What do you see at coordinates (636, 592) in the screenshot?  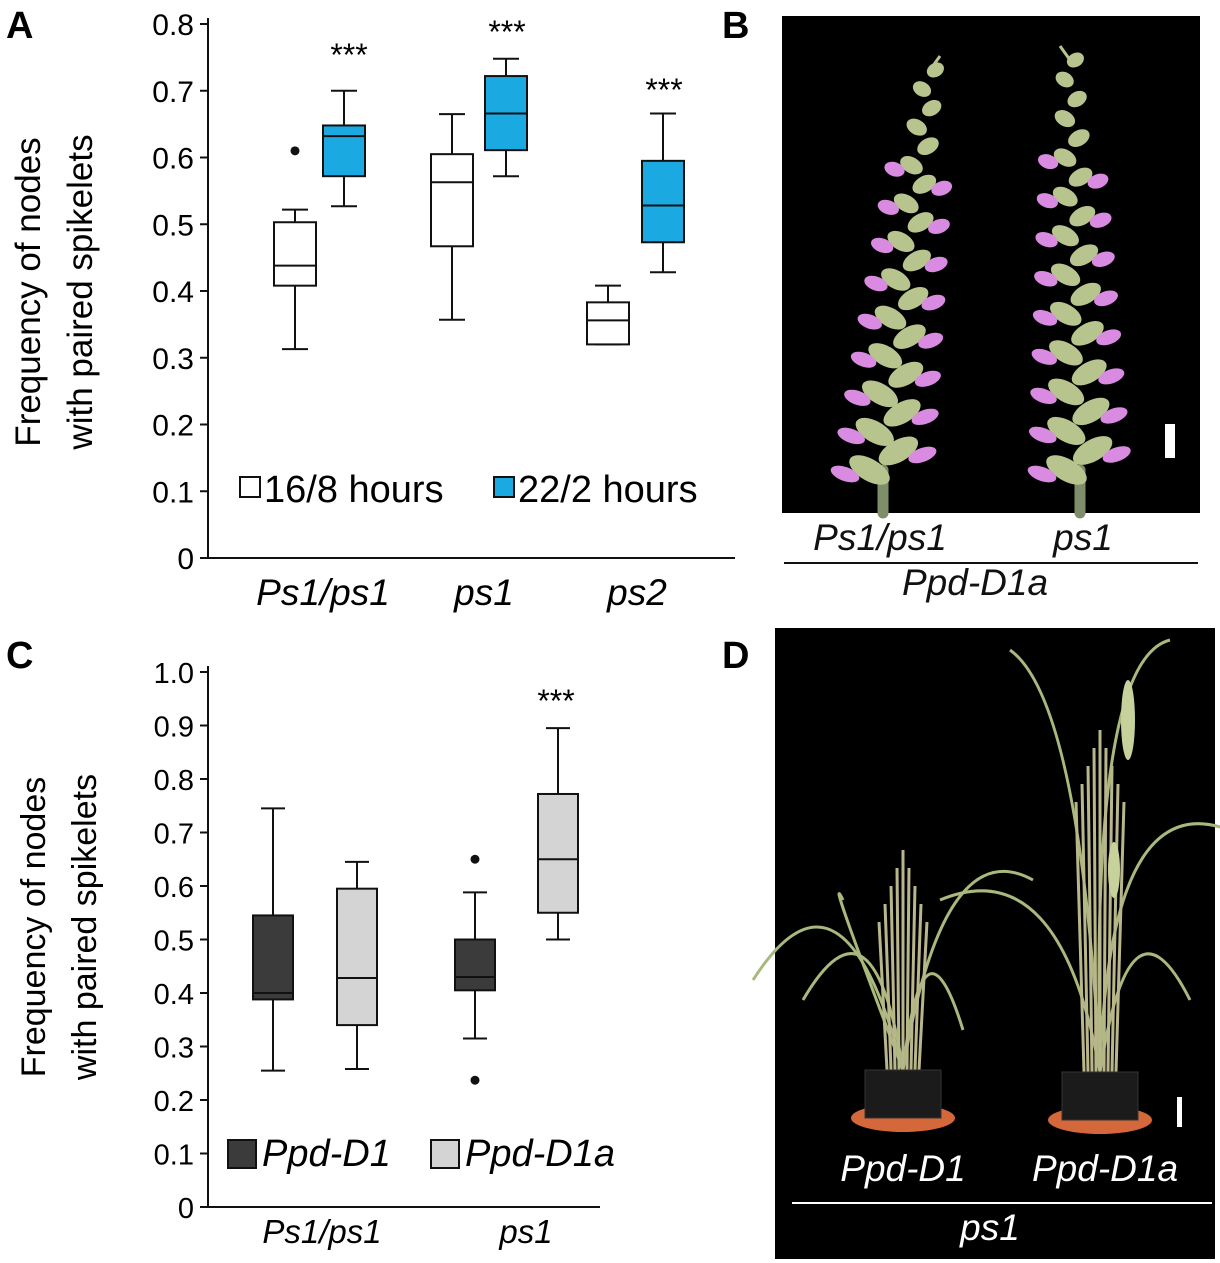 I see `category-label: ps2` at bounding box center [636, 592].